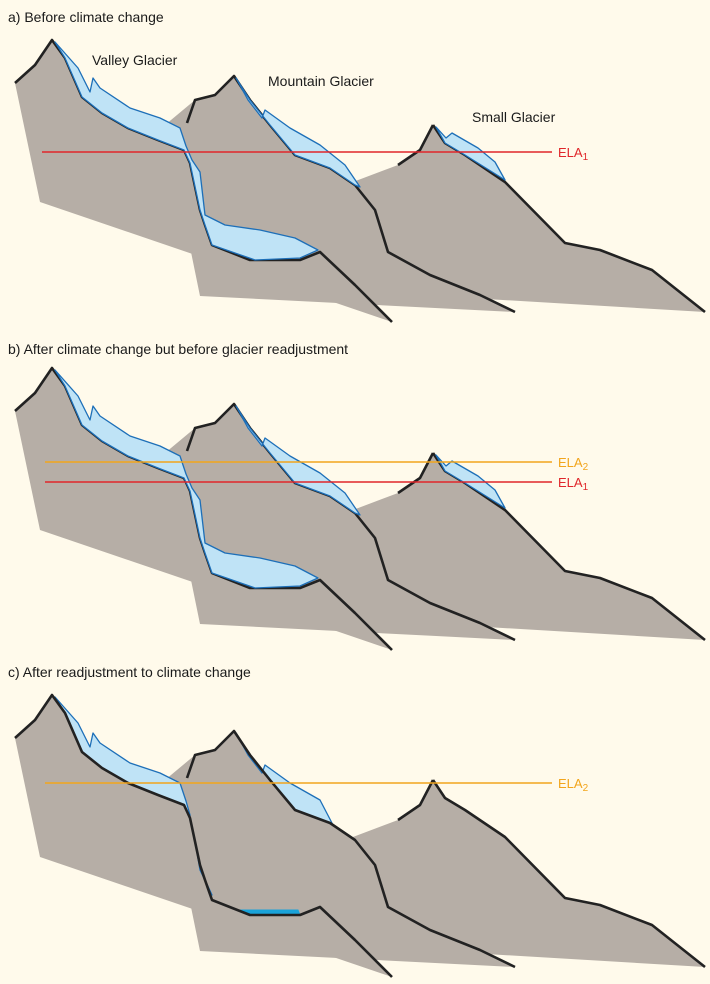 This screenshot has height=984, width=710. I want to click on valley-glacier-label: Valley Glacier, so click(135, 60).